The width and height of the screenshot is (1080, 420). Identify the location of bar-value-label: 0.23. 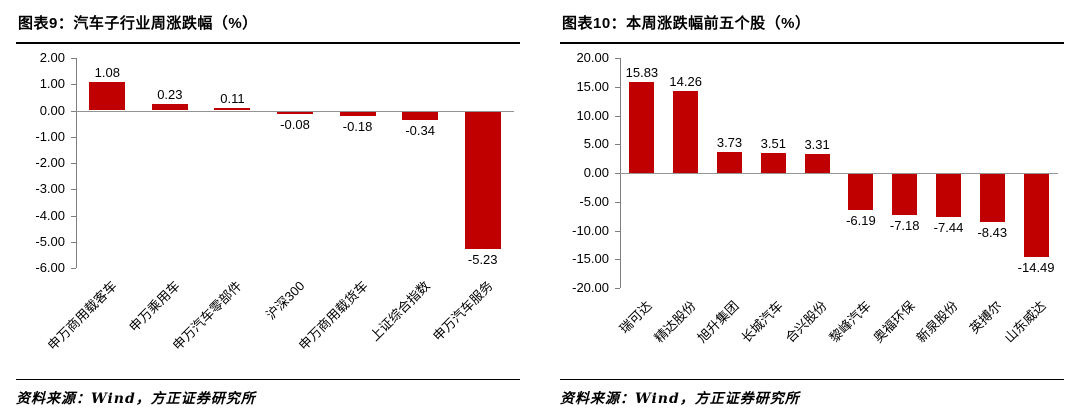
(170, 95).